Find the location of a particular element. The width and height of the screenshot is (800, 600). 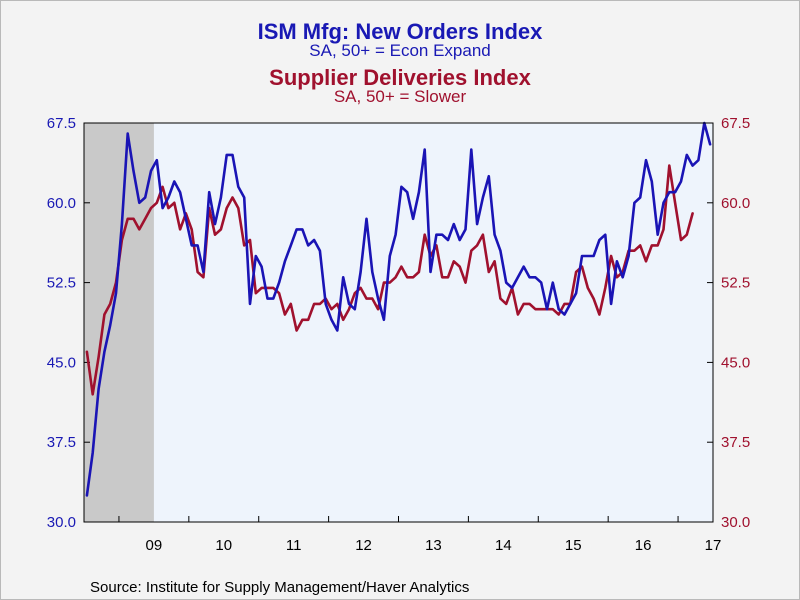

chart-subtitle-new-orders: SA, 50+ = Econ Expand is located at coordinates (400, 50).